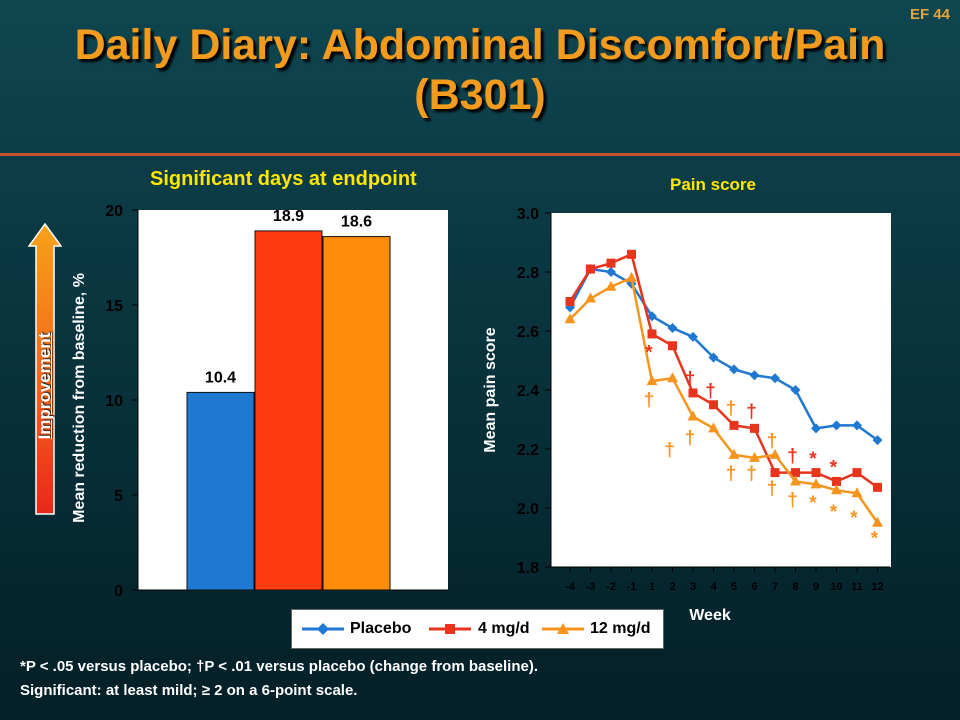 The width and height of the screenshot is (960, 720). What do you see at coordinates (528, 214) in the screenshot?
I see `line-y-tick-label: 3.0` at bounding box center [528, 214].